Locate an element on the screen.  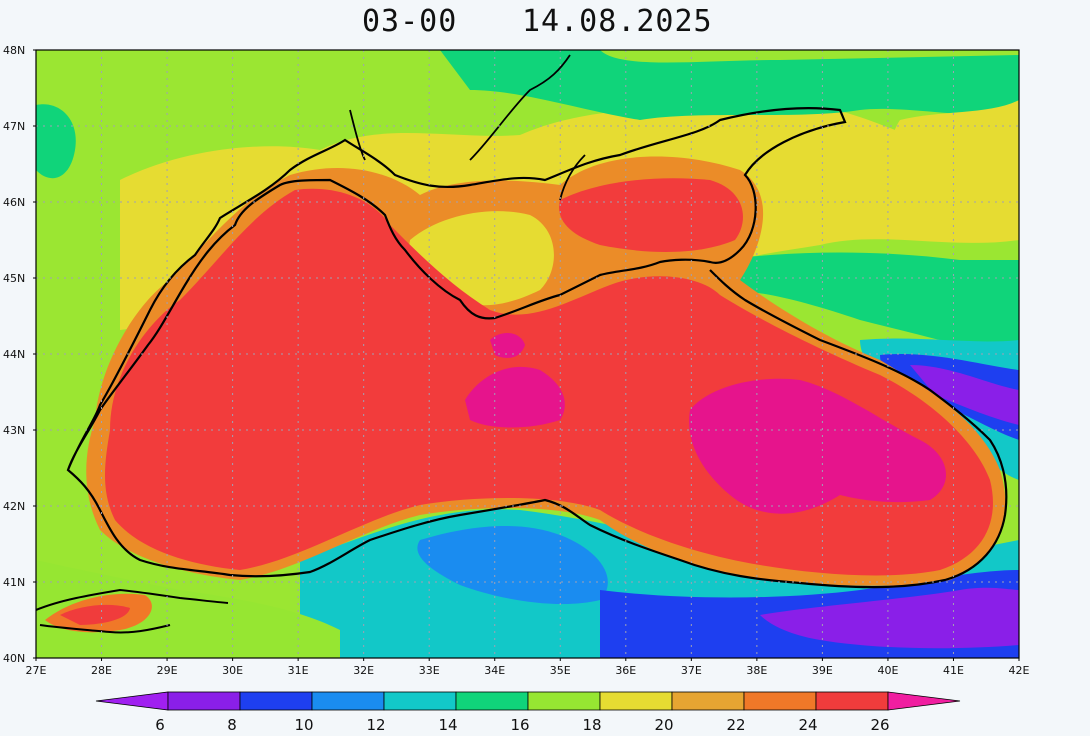
lon-tick-label: 31E is located at coordinates (298, 670).